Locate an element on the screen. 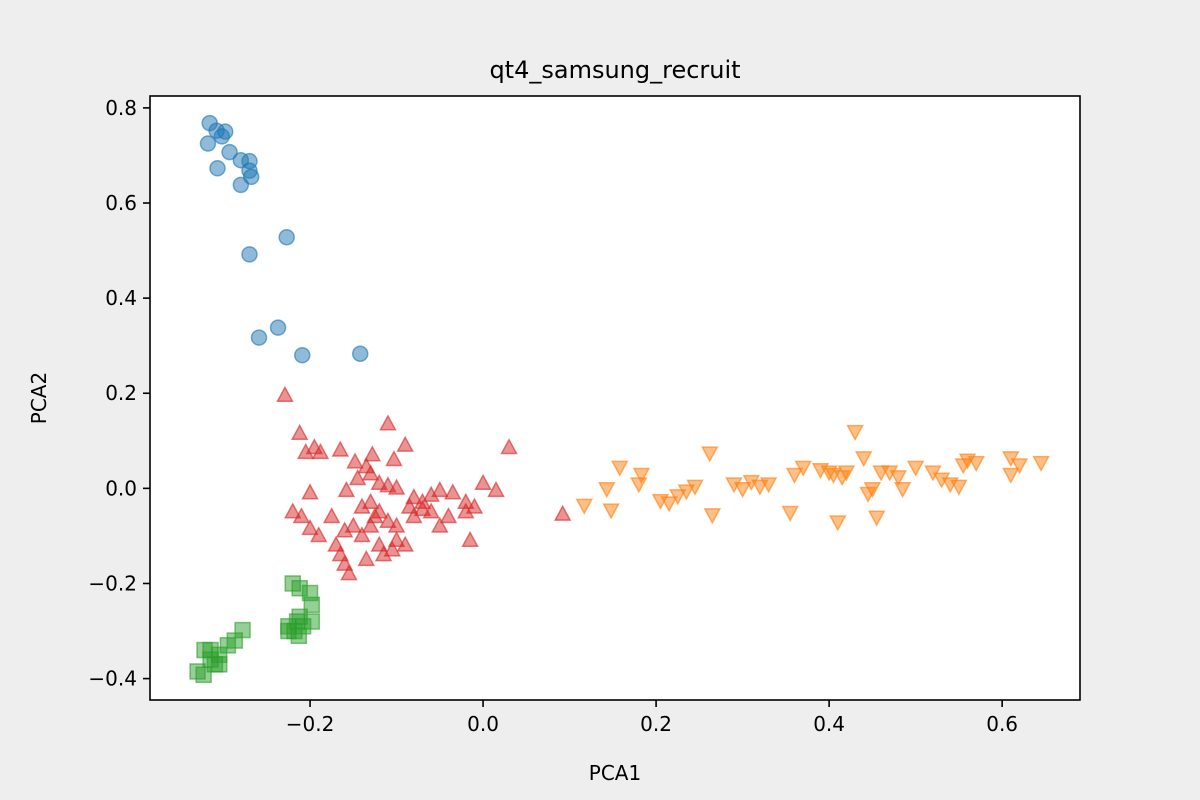 The image size is (1200, 800). series-2-square is located at coordinates (255, 629).